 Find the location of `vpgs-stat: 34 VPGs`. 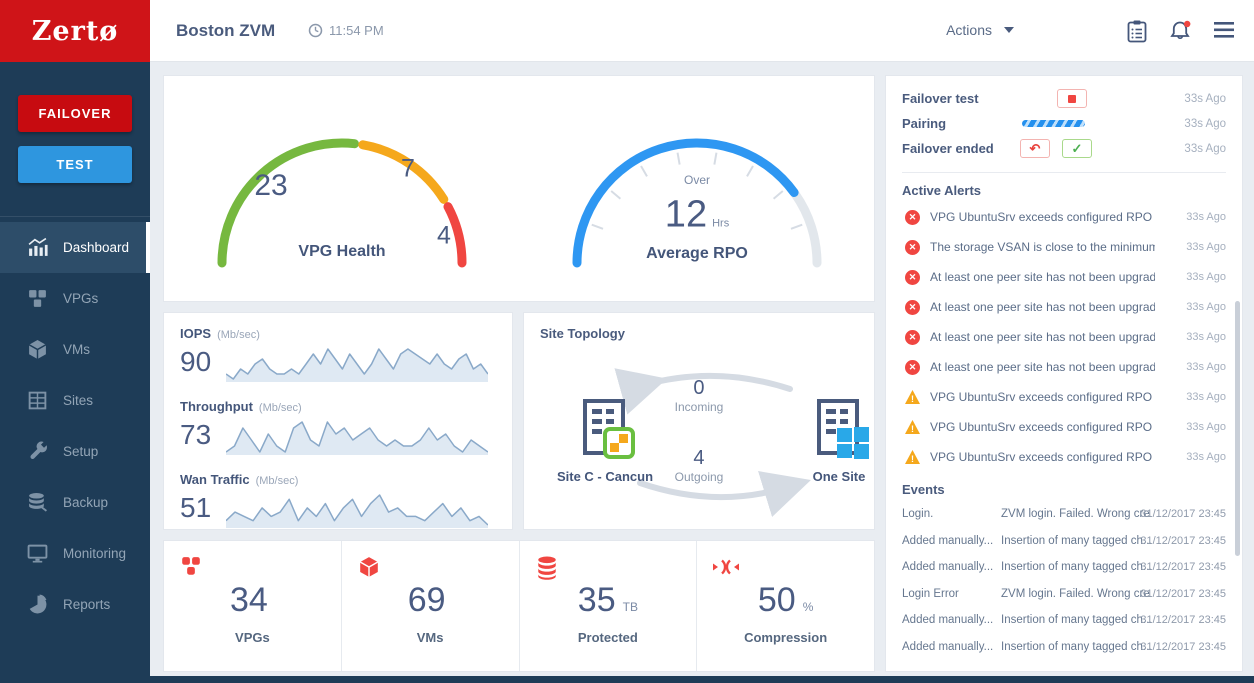

vpgs-stat: 34 VPGs is located at coordinates (252, 606).